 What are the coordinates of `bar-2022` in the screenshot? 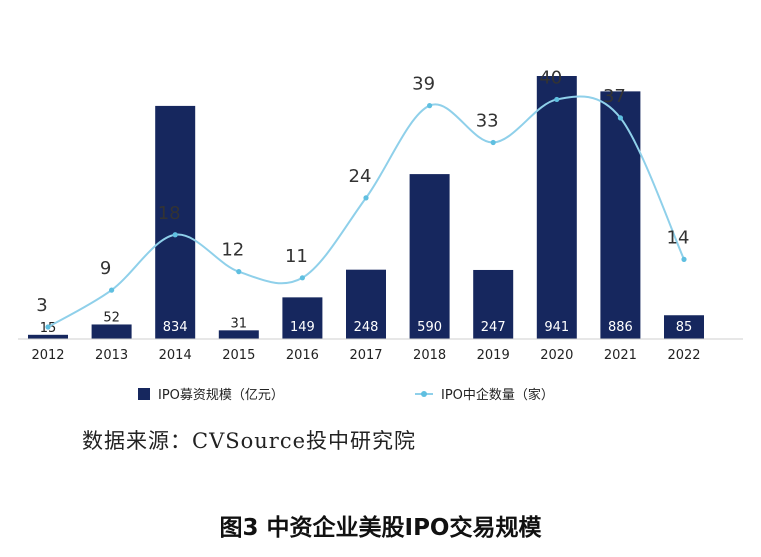 It's located at (684, 327).